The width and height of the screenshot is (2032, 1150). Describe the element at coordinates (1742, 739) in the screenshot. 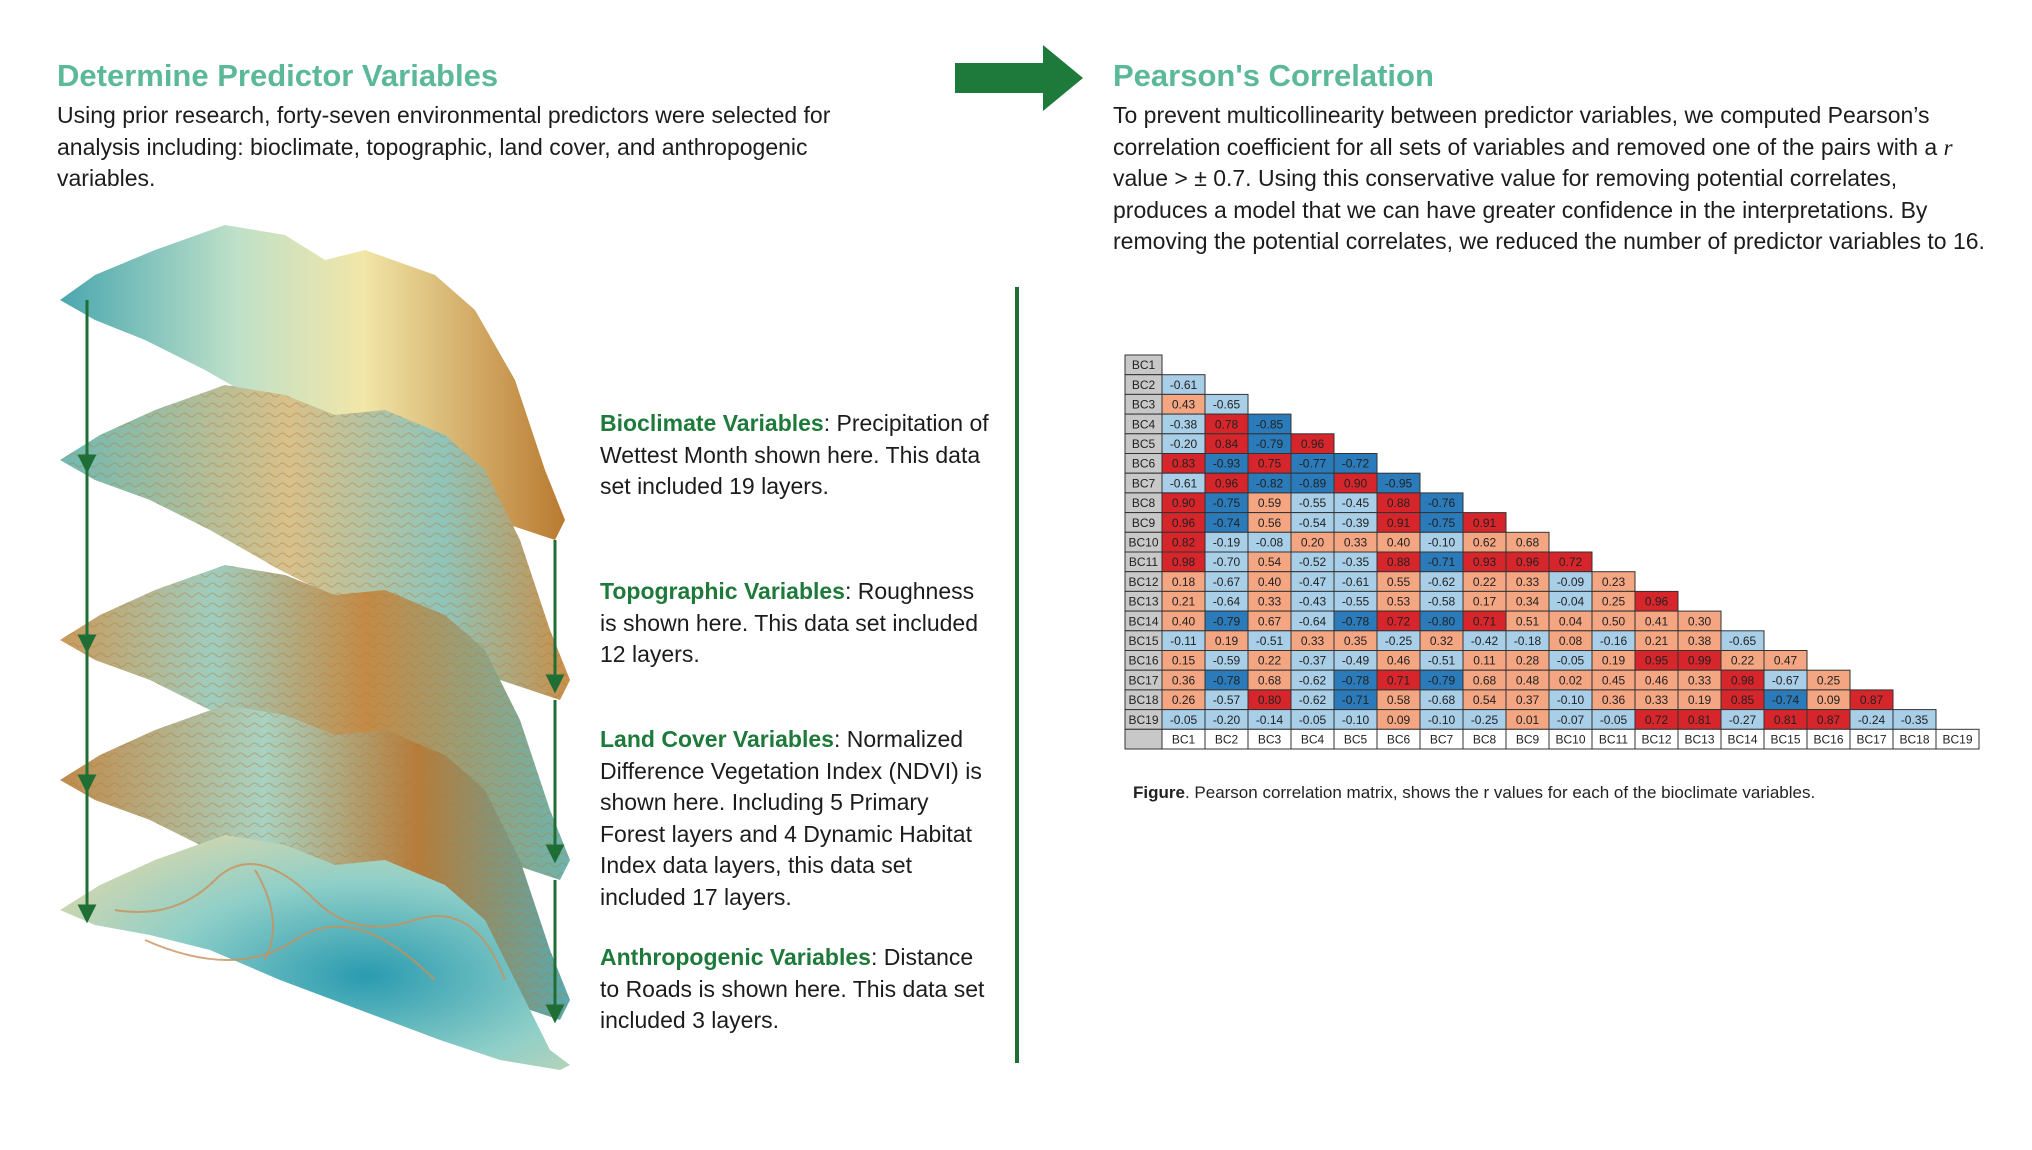

I see `column-header-label: BC14` at that location.